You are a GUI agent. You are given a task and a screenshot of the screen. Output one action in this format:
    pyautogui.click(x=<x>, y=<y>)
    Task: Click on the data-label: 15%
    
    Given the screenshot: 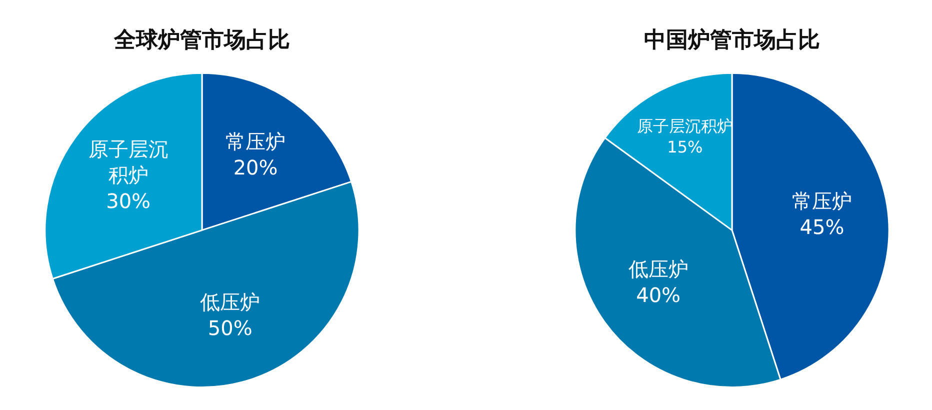 What is the action you would take?
    pyautogui.click(x=685, y=146)
    